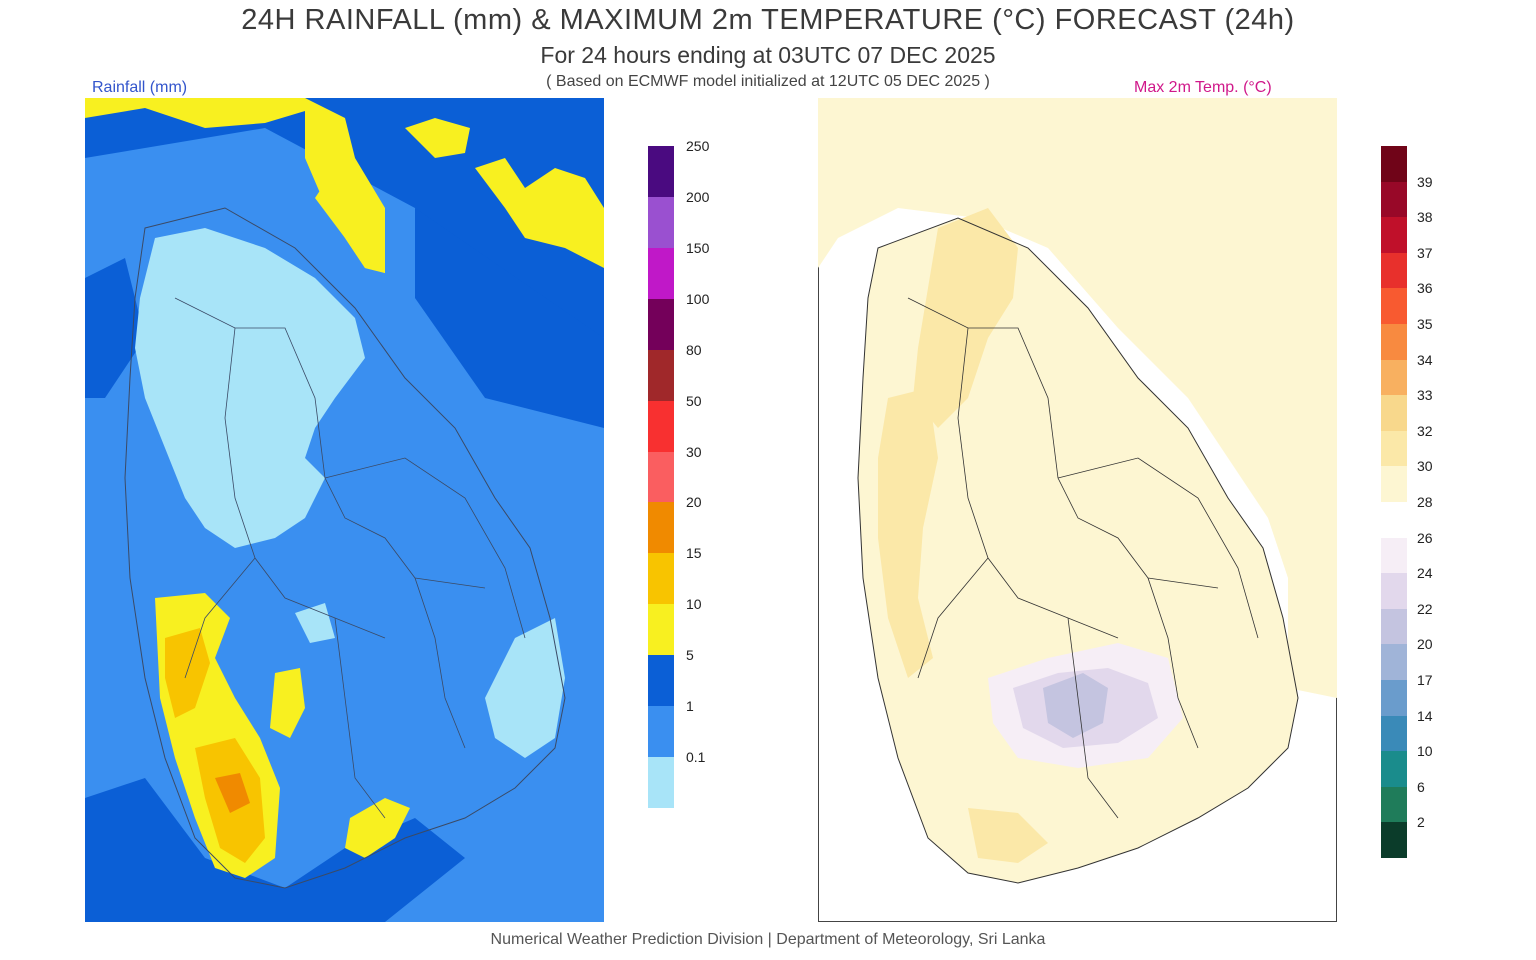 This screenshot has width=1536, height=960. I want to click on rain-colorbar-tick: 30, so click(694, 451).